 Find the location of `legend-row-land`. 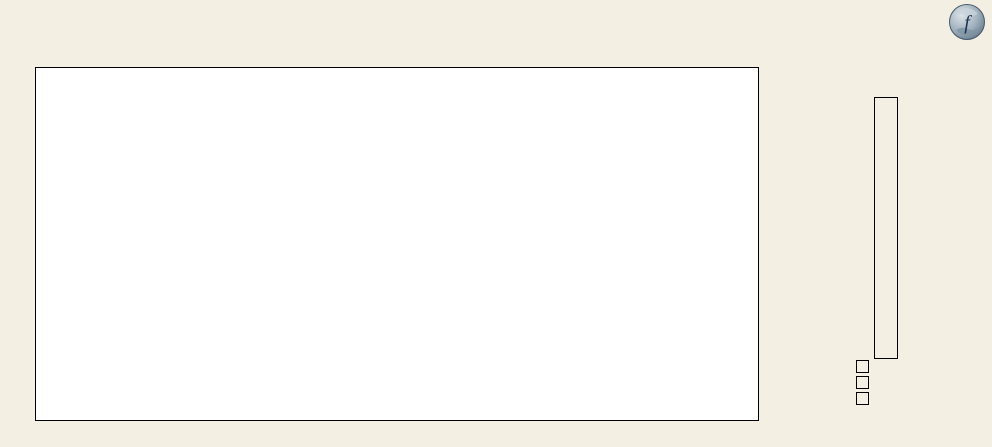

legend-row-land is located at coordinates (865, 399).